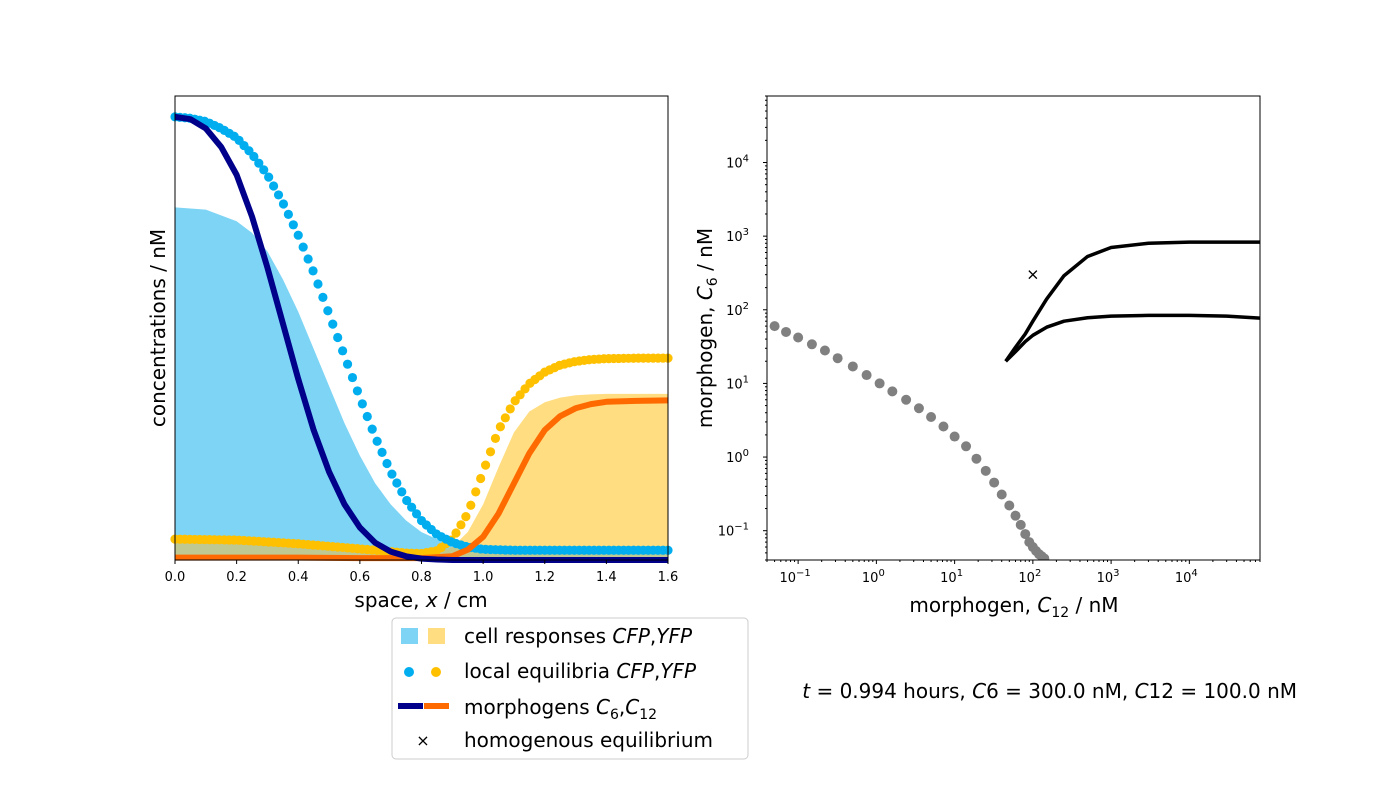  What do you see at coordinates (436, 672) in the screenshot?
I see `yfp-equilibrium-swatch` at bounding box center [436, 672].